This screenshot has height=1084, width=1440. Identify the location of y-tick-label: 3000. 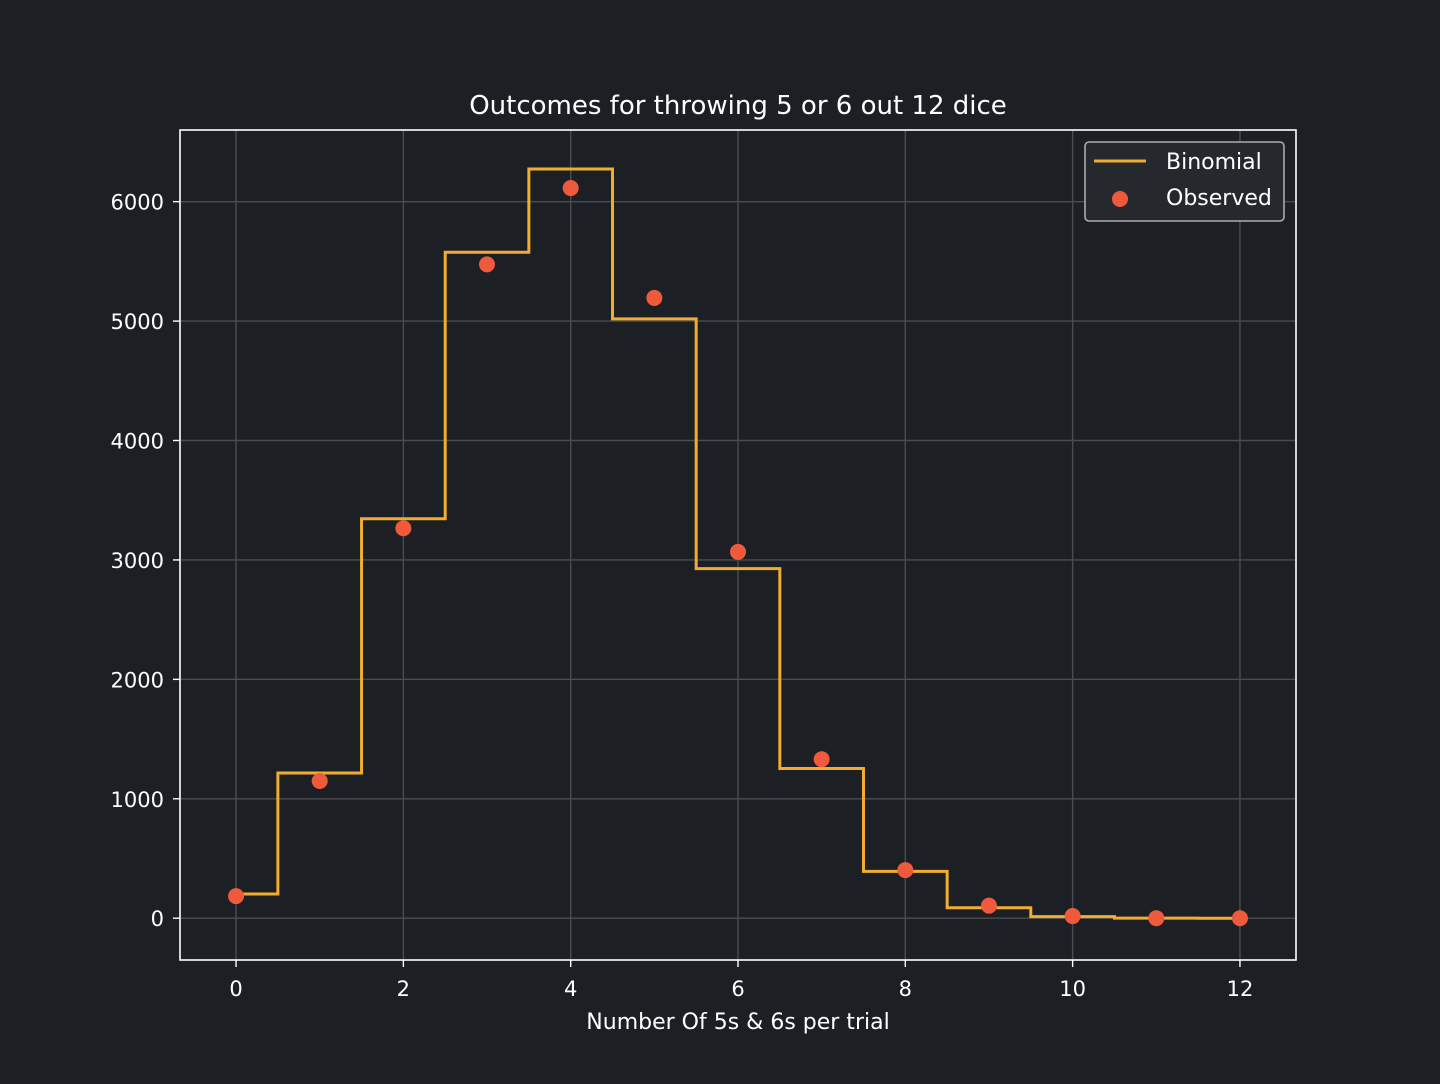
(137, 561).